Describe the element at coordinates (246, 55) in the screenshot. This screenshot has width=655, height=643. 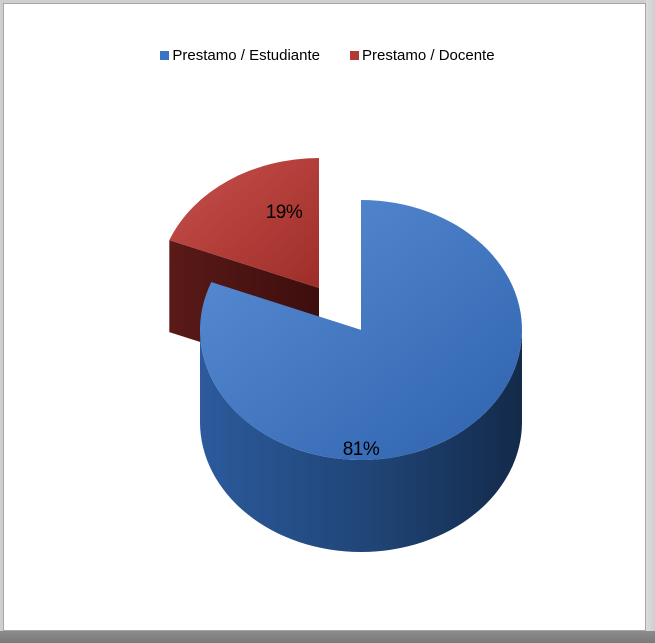
I see `legend-label-estudiante: Prestamo / Estudiante` at that location.